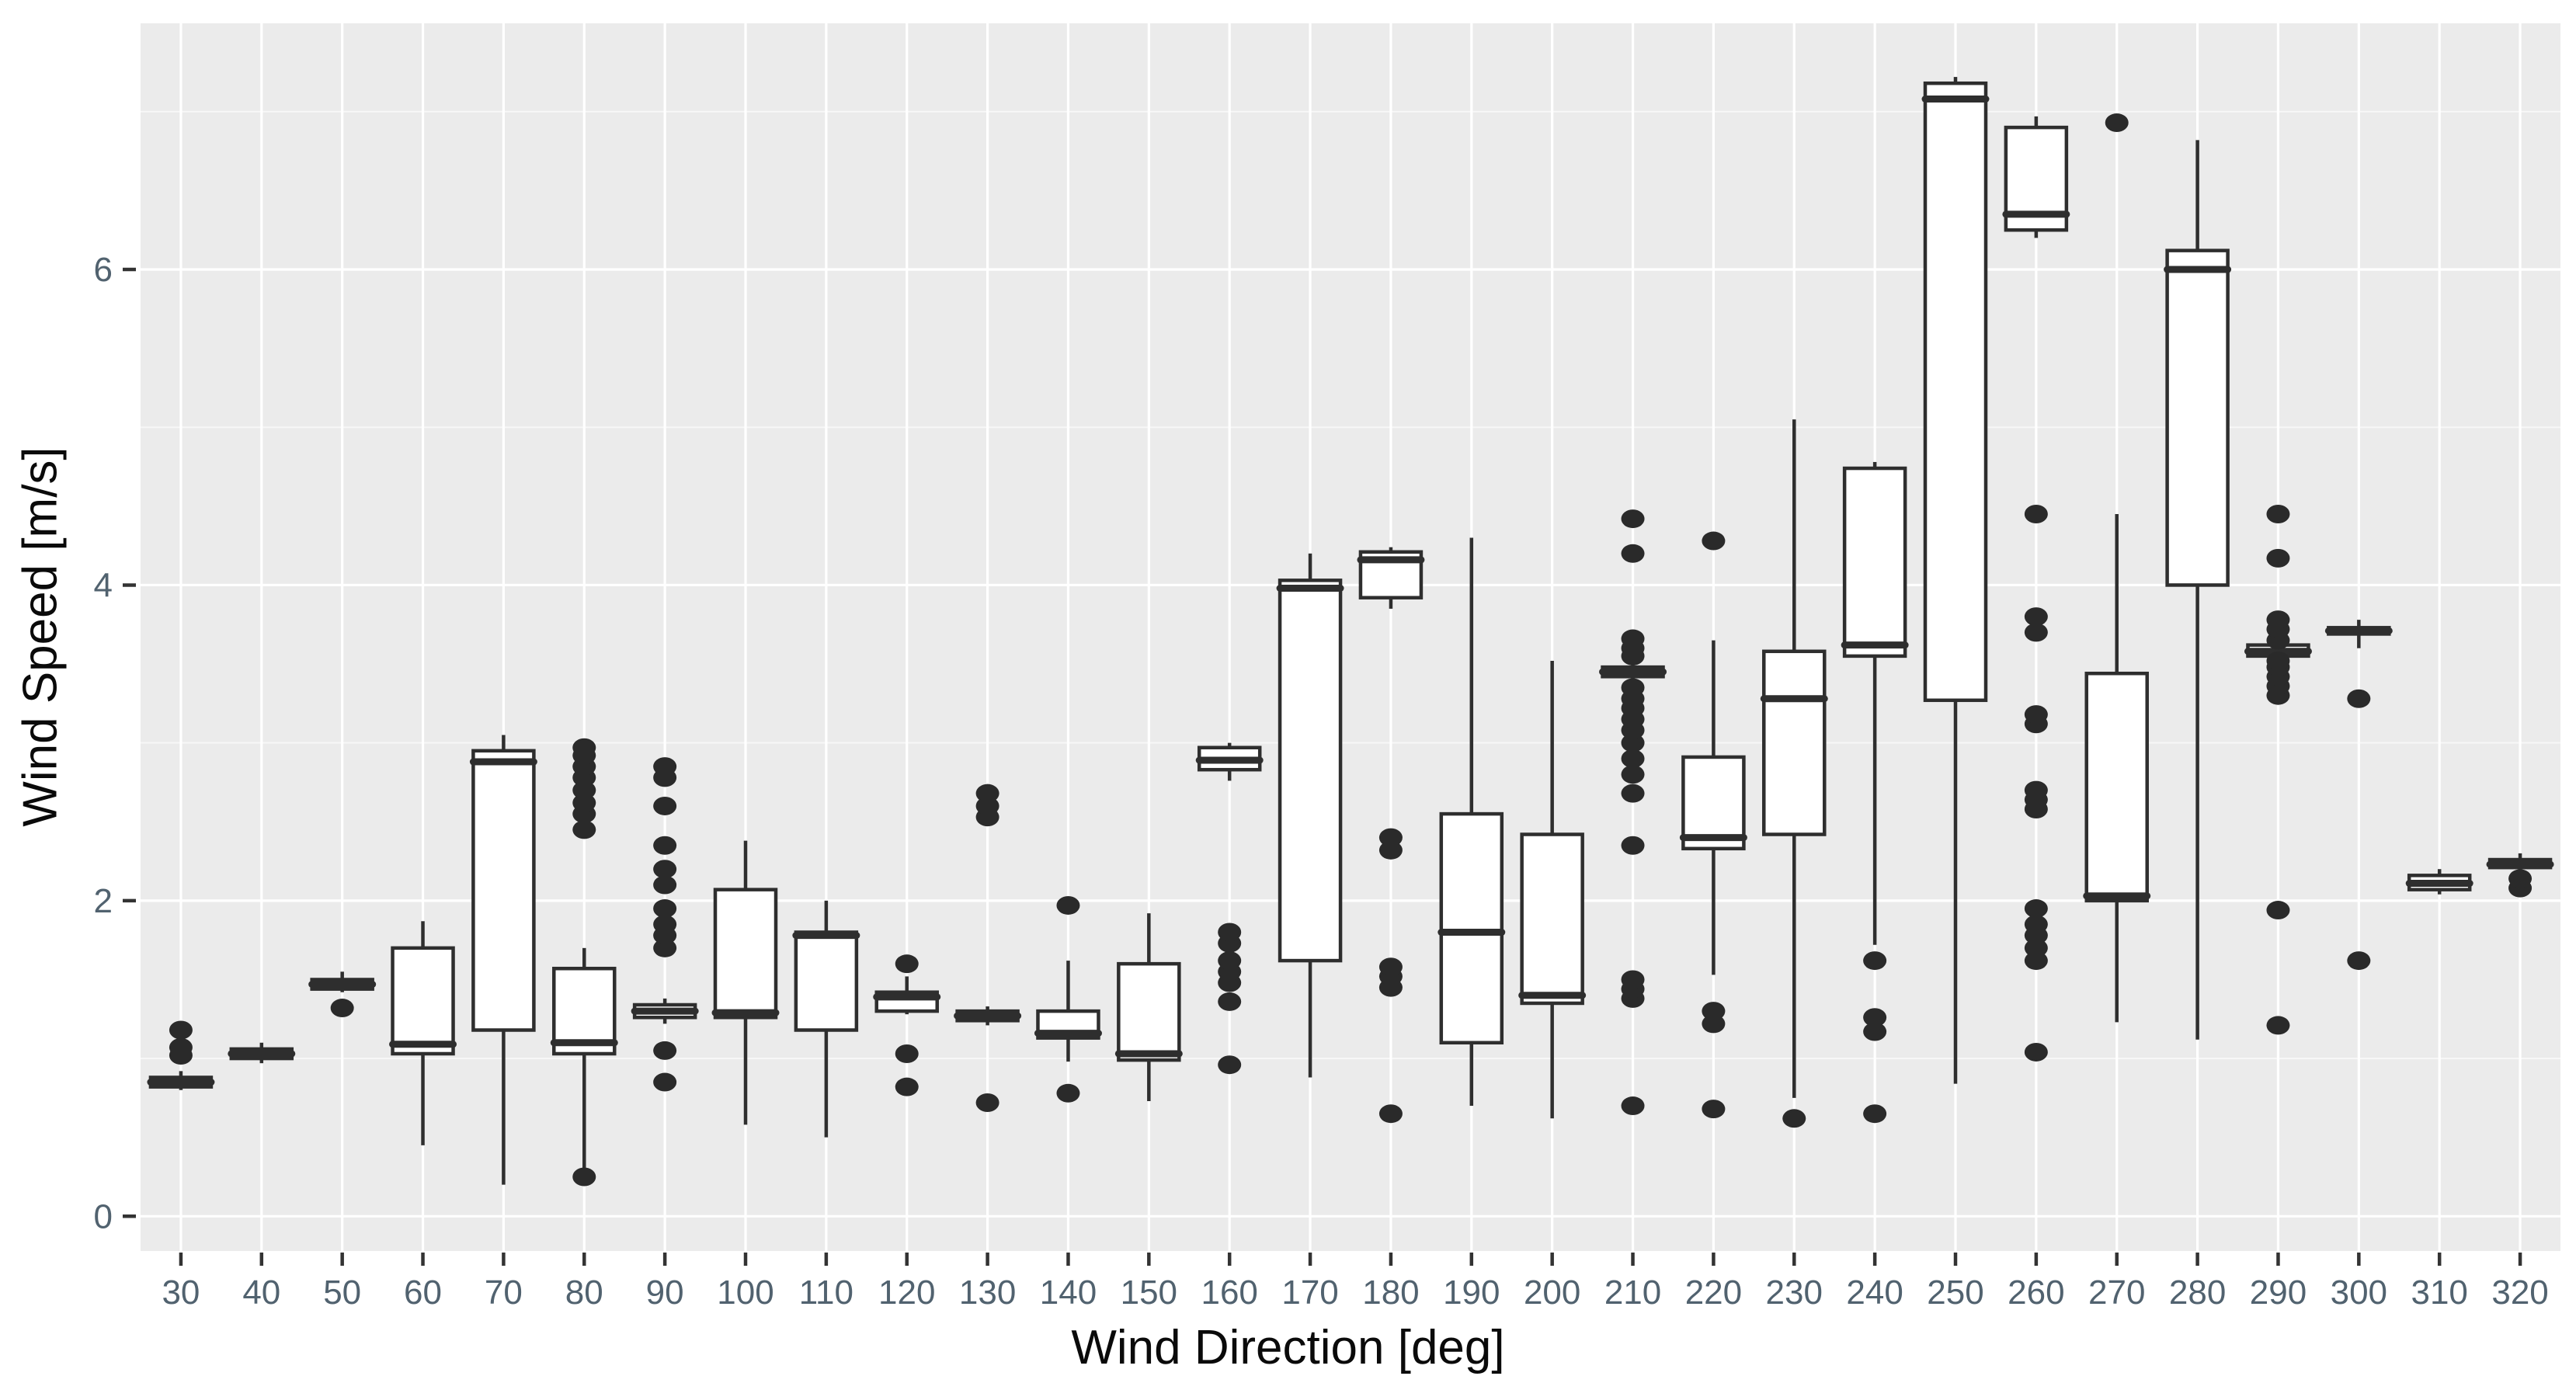 The width and height of the screenshot is (2576, 1383). What do you see at coordinates (987, 1293) in the screenshot?
I see `x-tick-label: 130` at bounding box center [987, 1293].